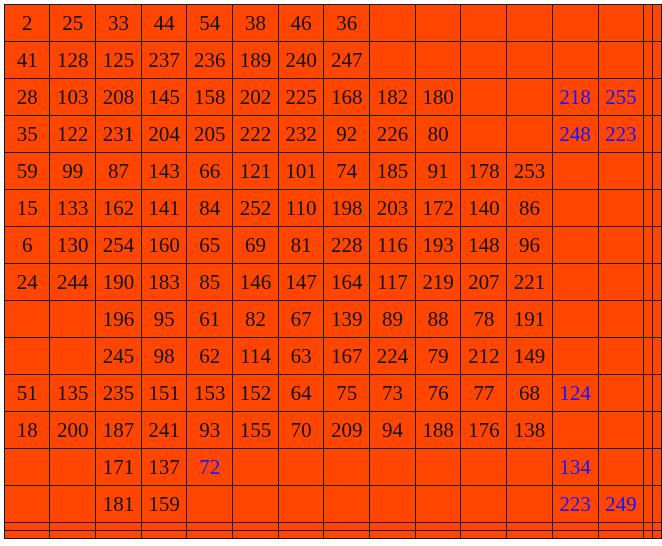  I want to click on grid-cell: 172, so click(438, 208).